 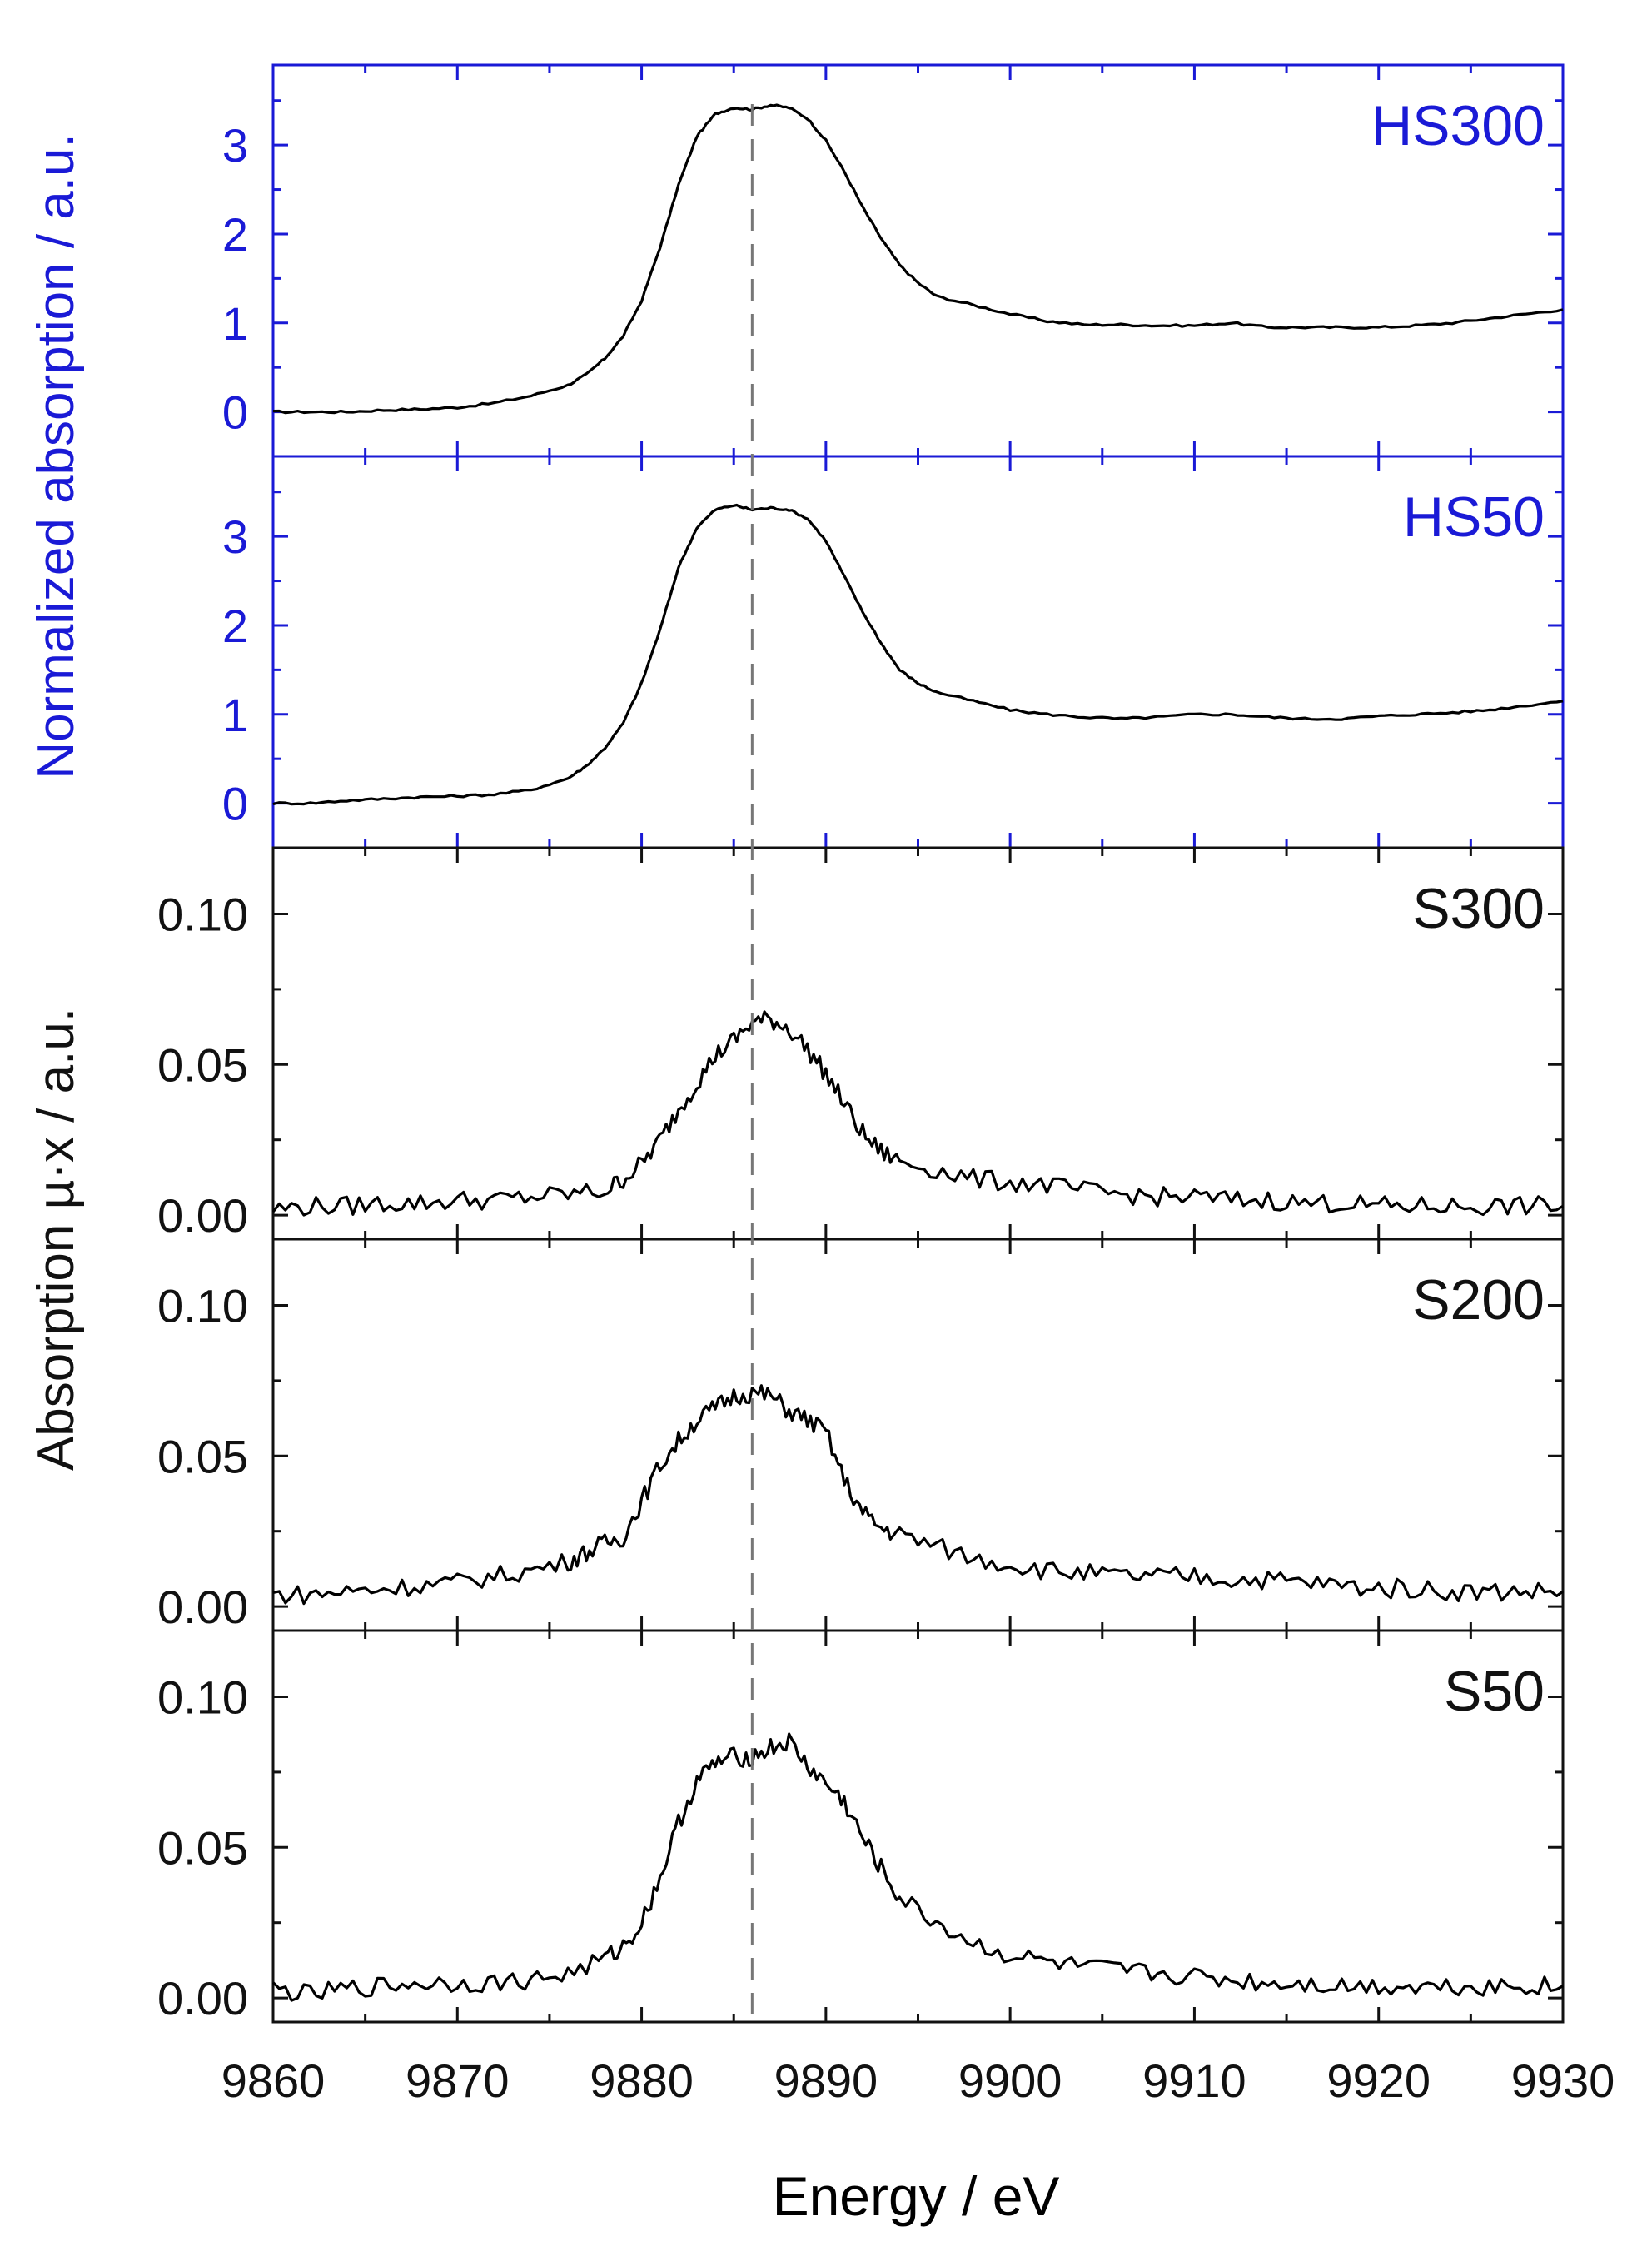 What do you see at coordinates (56, 1240) in the screenshot?
I see `y-axis-label-absorption: Absorption µ·x / a.u.` at bounding box center [56, 1240].